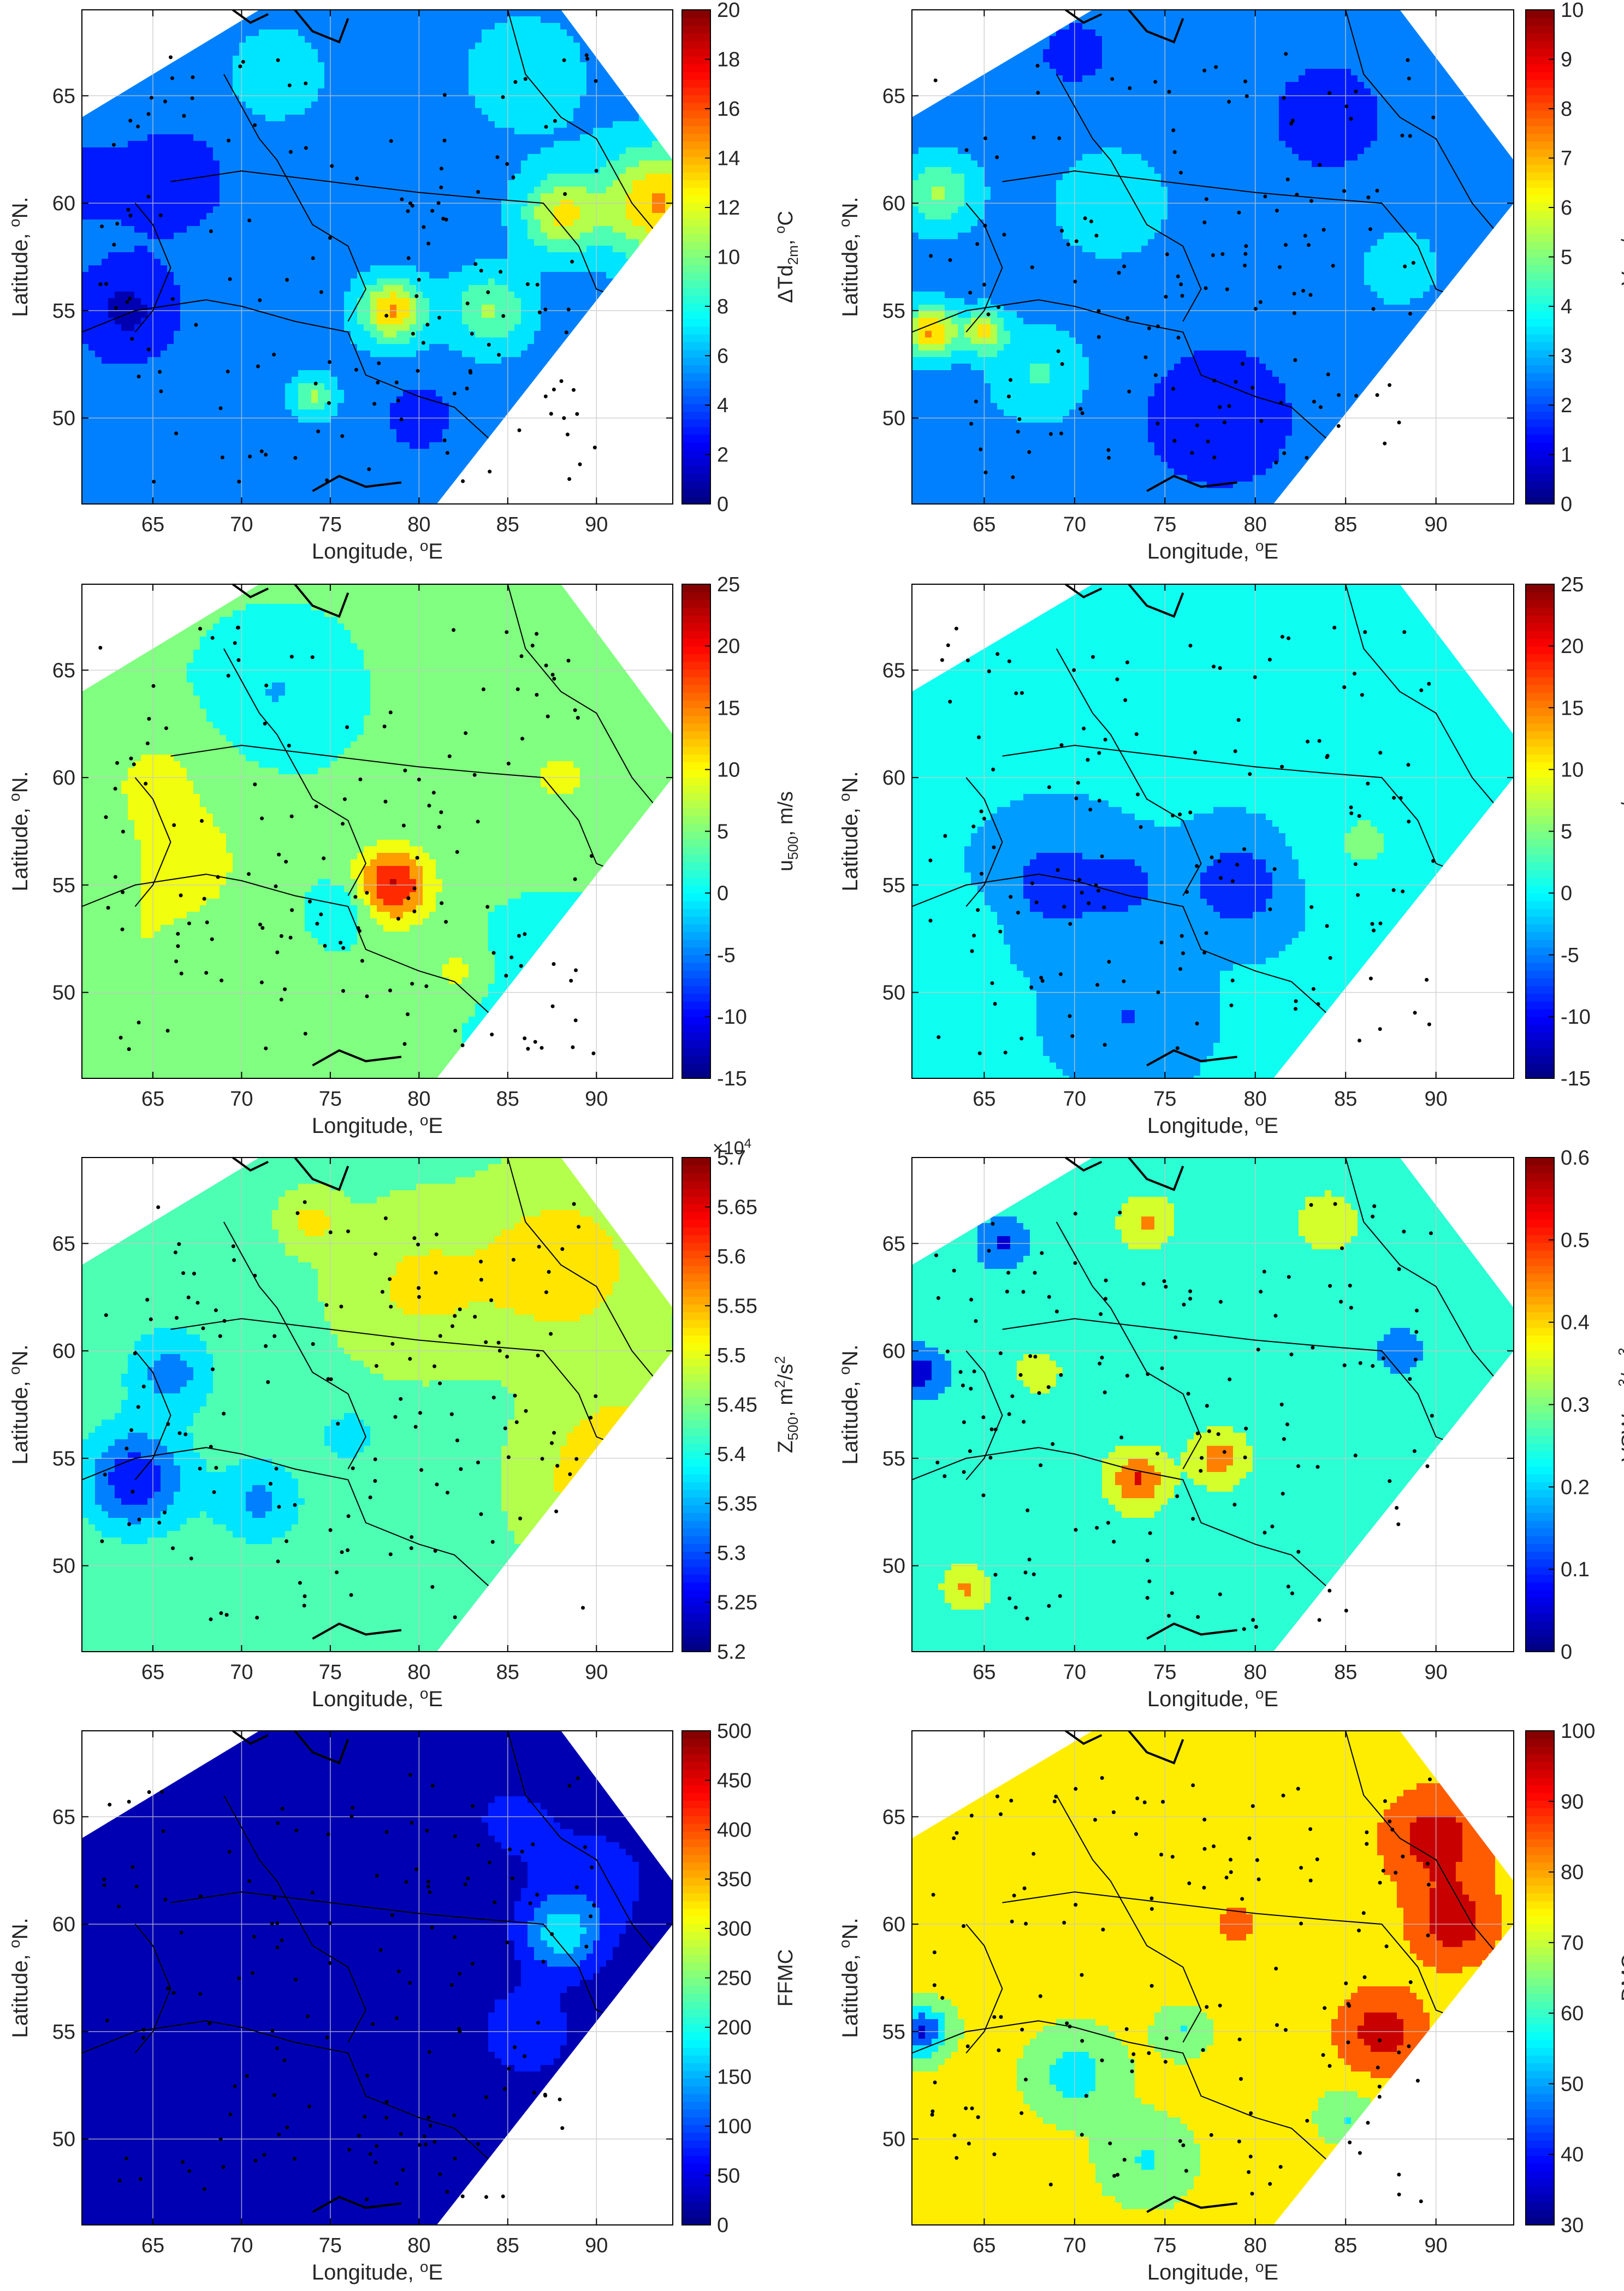 This screenshot has height=2291, width=1624. Describe the element at coordinates (63, 885) in the screenshot. I see `y-tick-label: 55` at that location.